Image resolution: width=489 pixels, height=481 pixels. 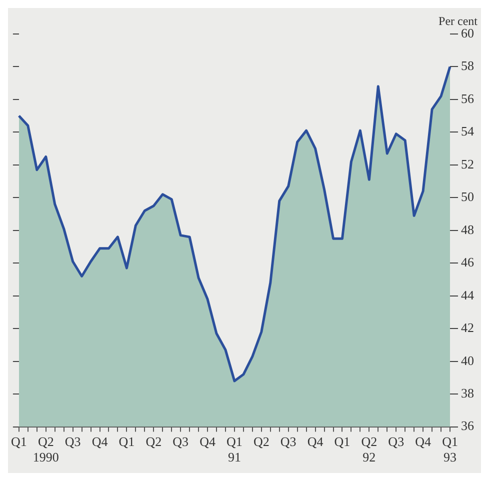 I want to click on y-tick-label: 56, so click(x=467, y=98).